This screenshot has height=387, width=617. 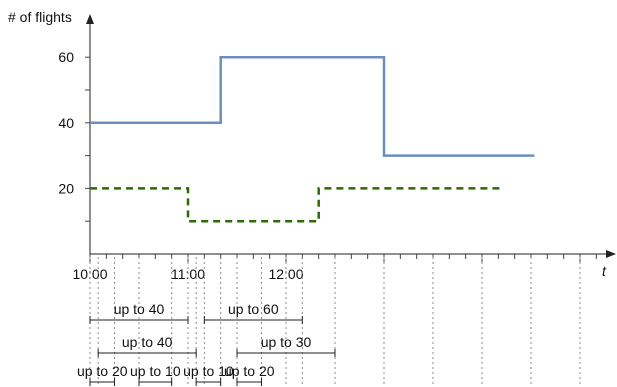 What do you see at coordinates (286, 342) in the screenshot?
I see `range-label: up to 30` at bounding box center [286, 342].